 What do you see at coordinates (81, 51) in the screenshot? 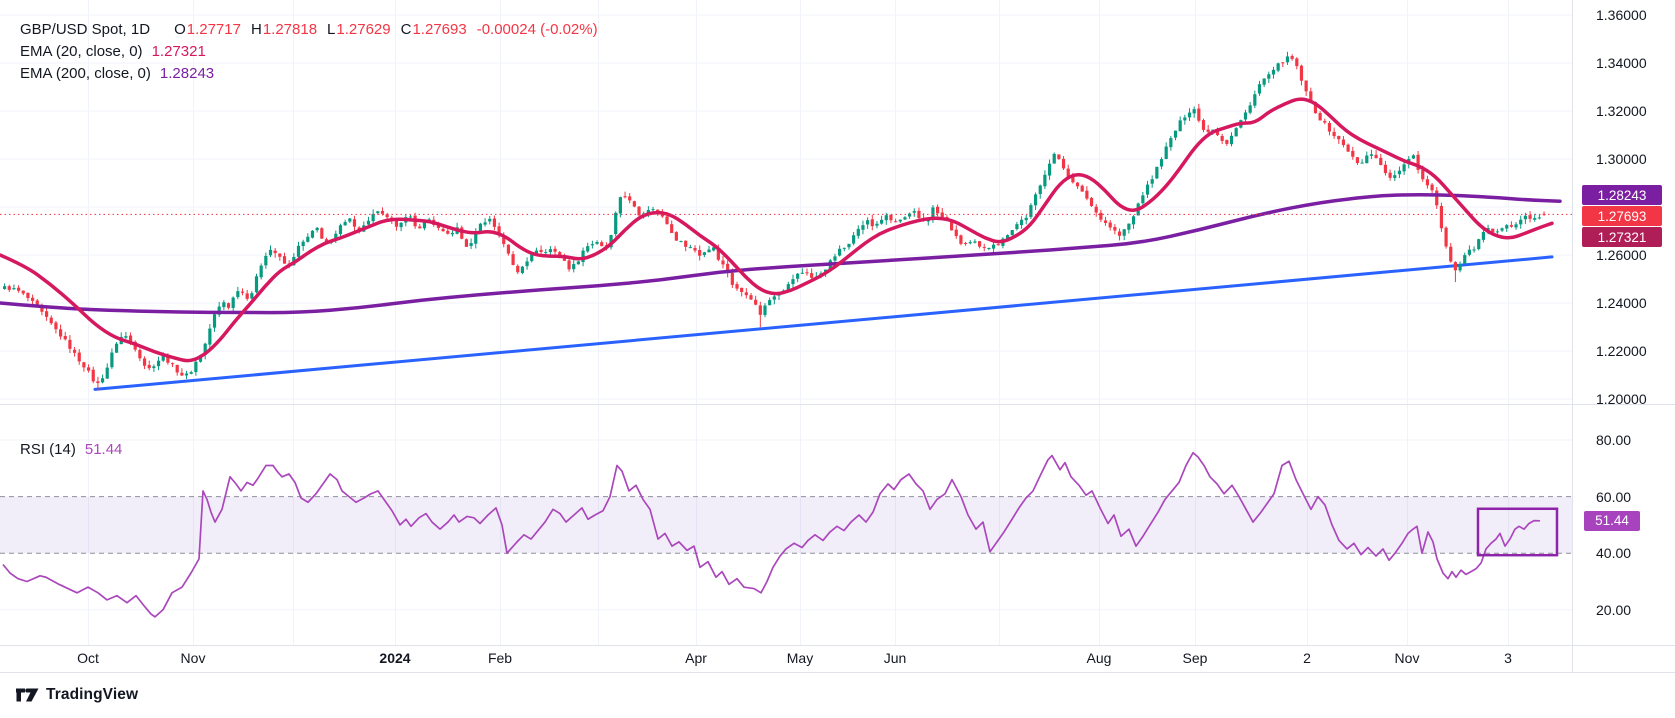
I see `ema20-label: EMA (20, close, 0)` at bounding box center [81, 51].